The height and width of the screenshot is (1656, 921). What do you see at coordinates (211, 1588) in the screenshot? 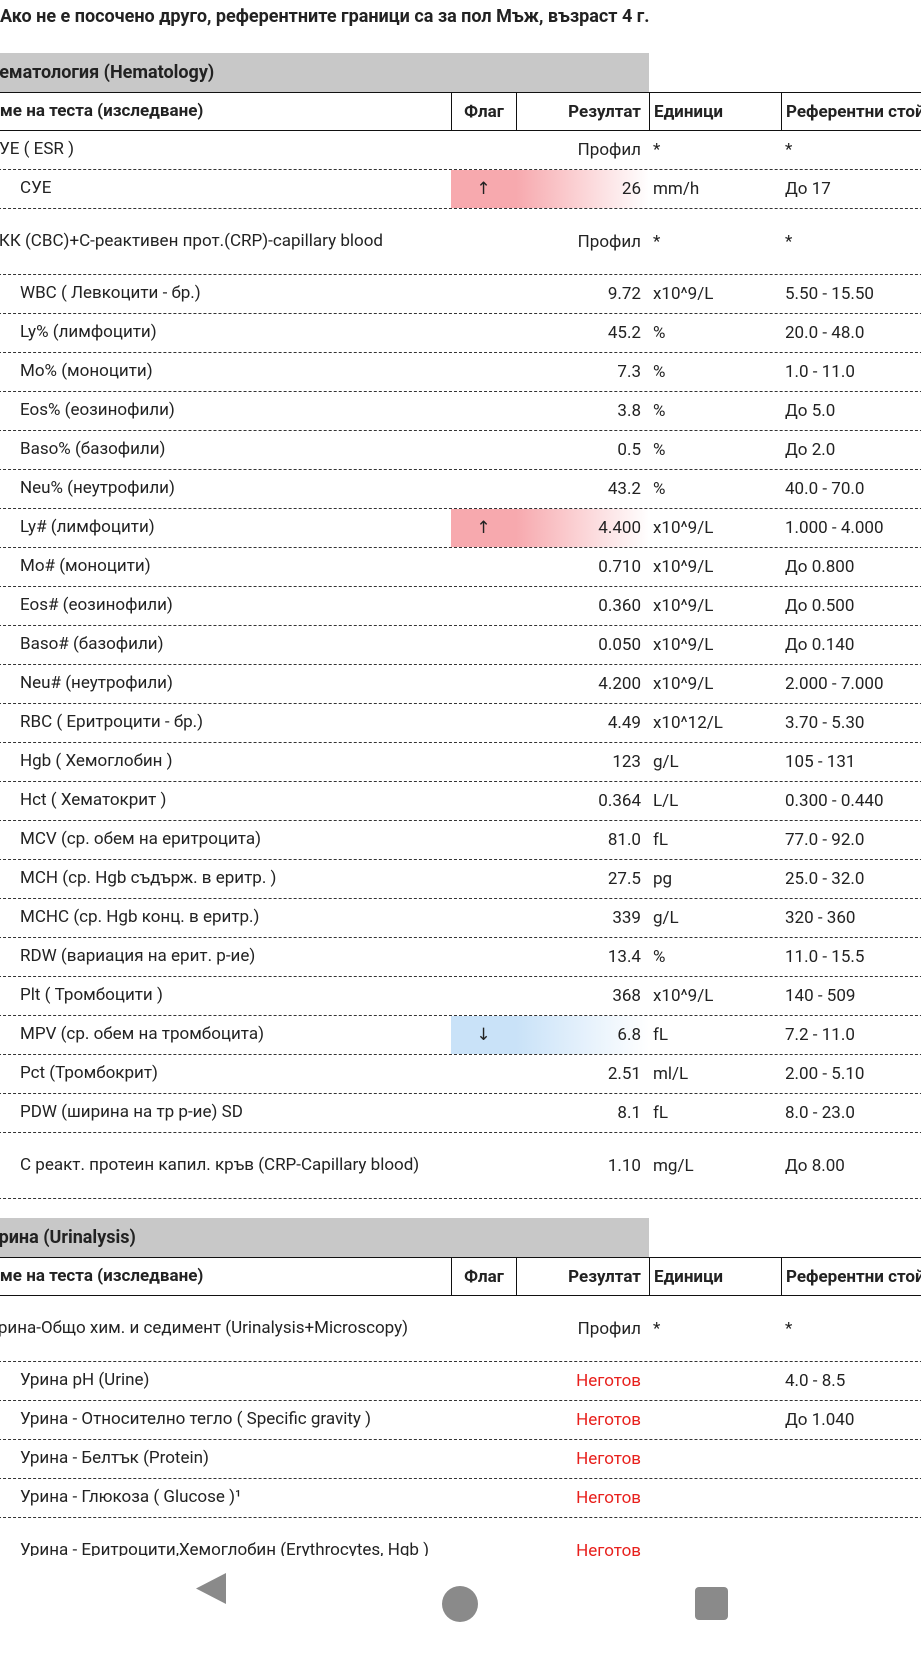
I see `back-button` at bounding box center [211, 1588].